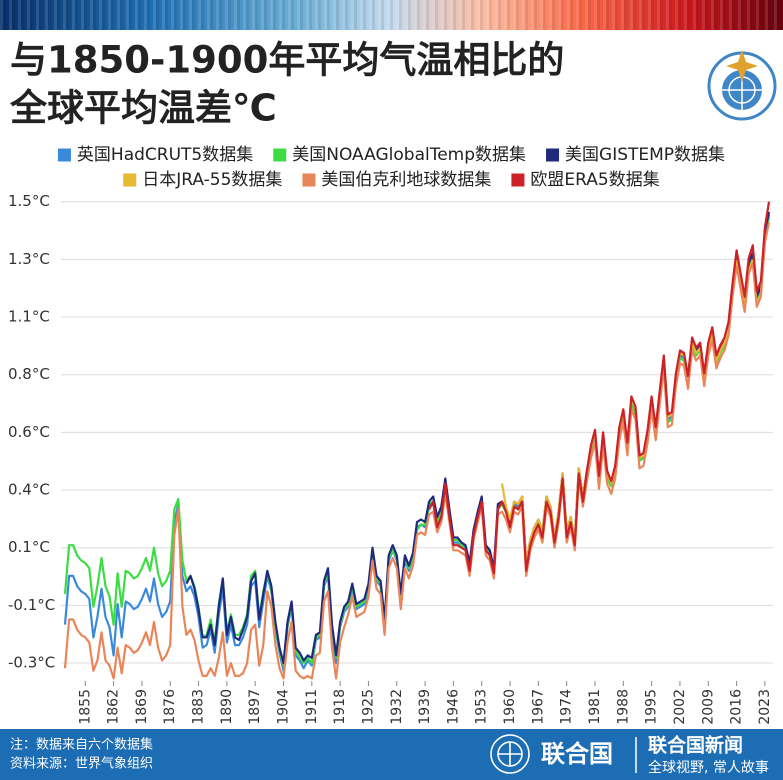 The image size is (783, 780). I want to click on legend-label: 欧盟ERA5数据集, so click(594, 180).